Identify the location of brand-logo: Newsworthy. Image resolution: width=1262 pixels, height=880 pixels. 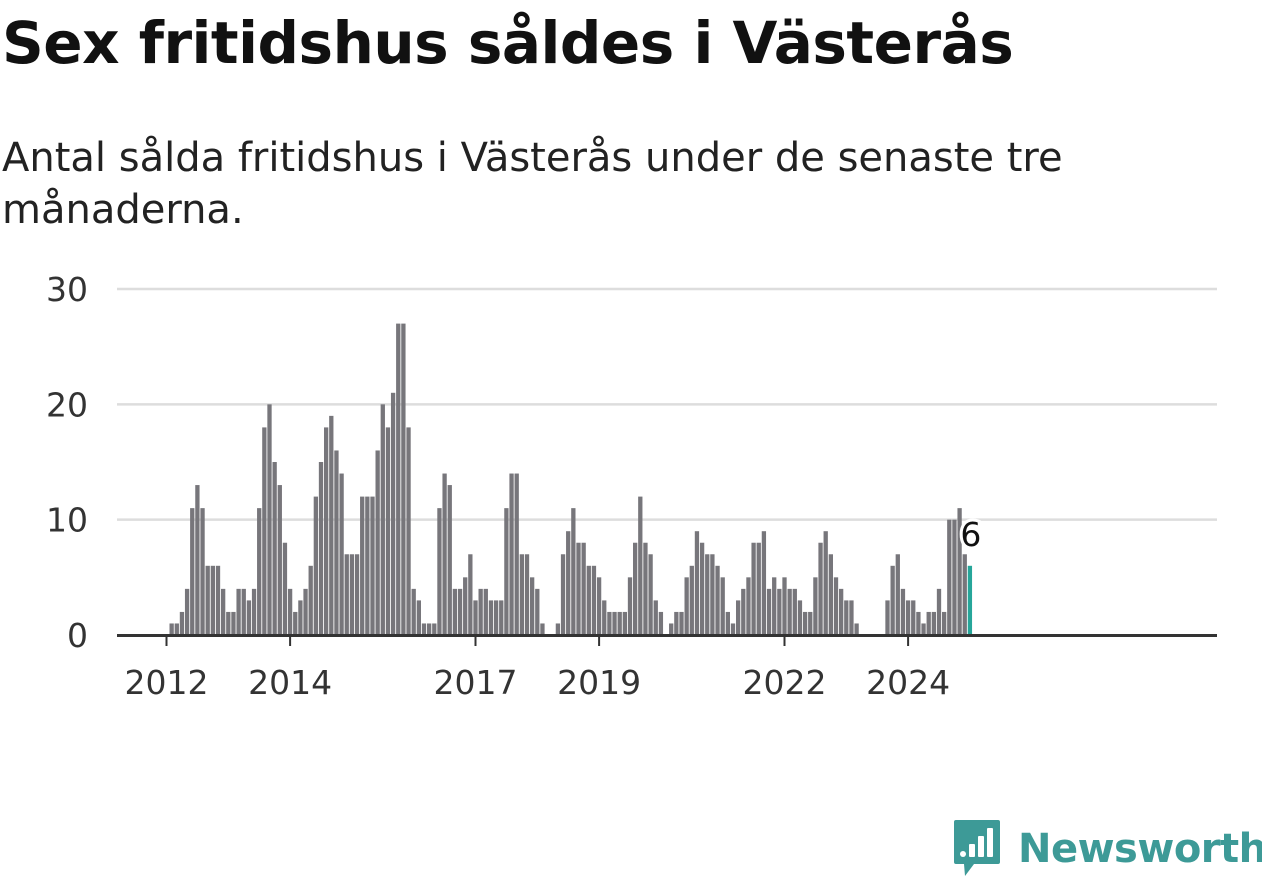
(1107, 849).